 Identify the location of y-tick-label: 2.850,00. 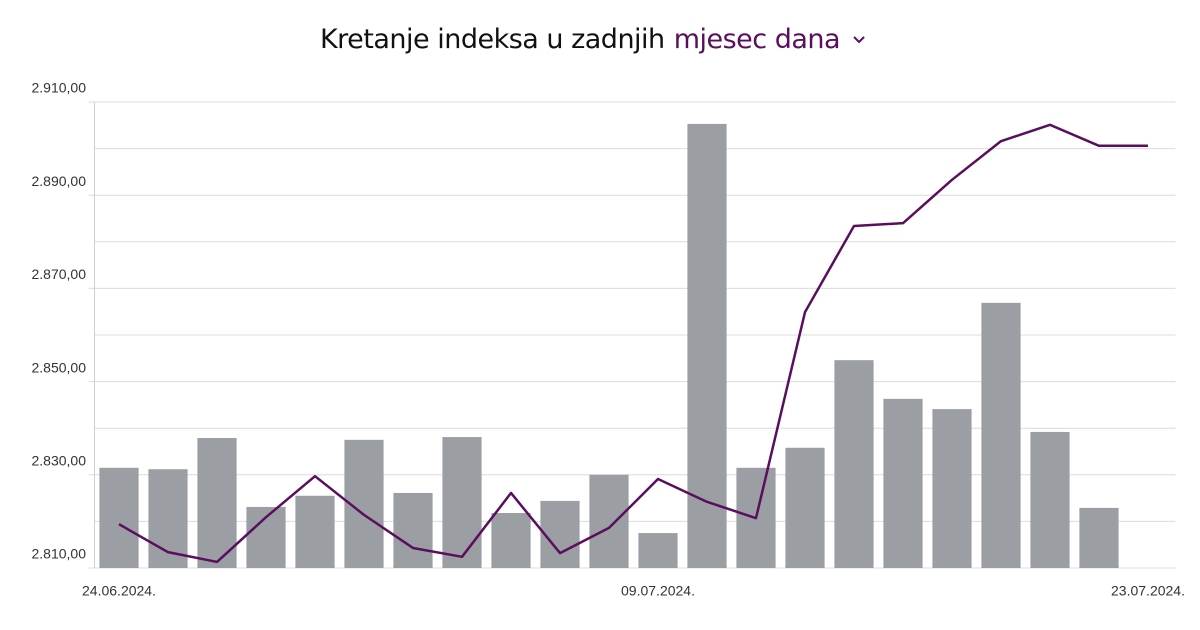
(59, 367).